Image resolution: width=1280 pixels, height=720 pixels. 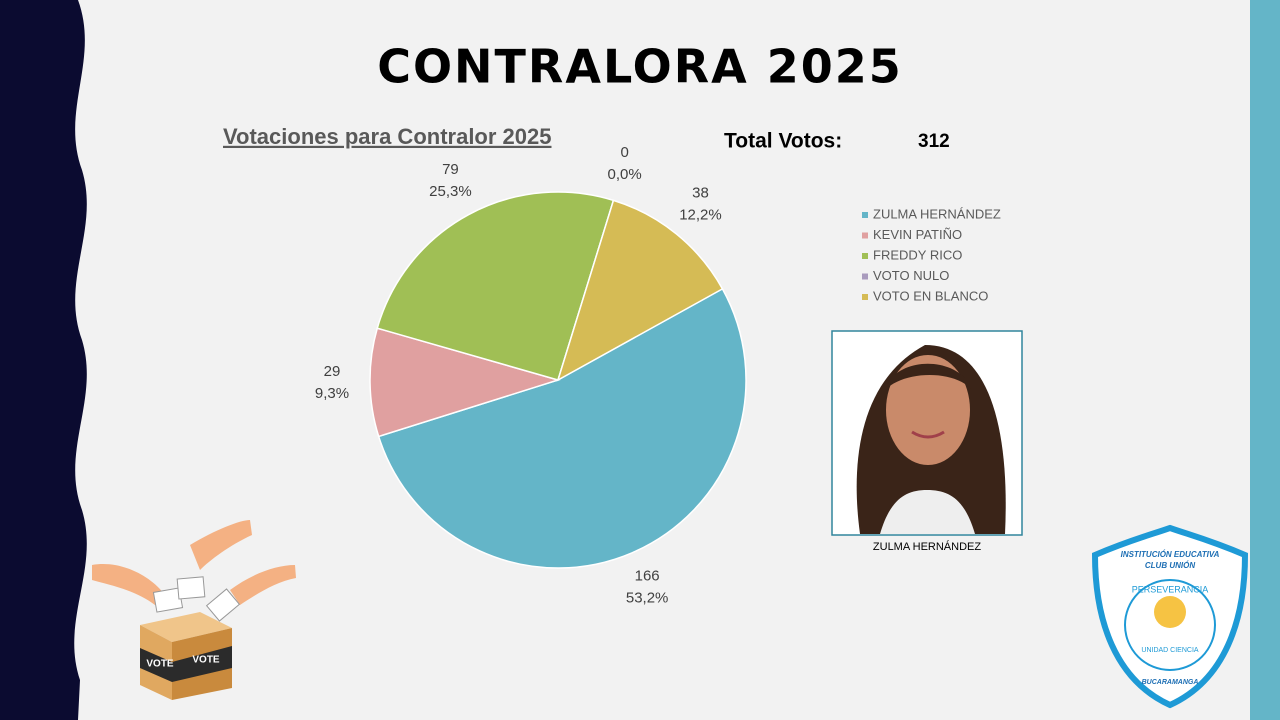 I want to click on fringe, so click(x=928, y=376).